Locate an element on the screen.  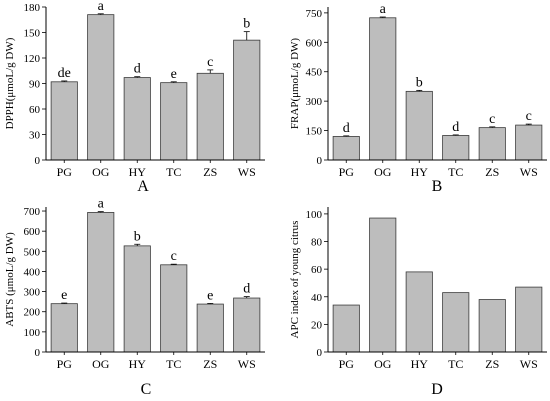
y-tick-label: 400 is located at coordinates (32, 272).